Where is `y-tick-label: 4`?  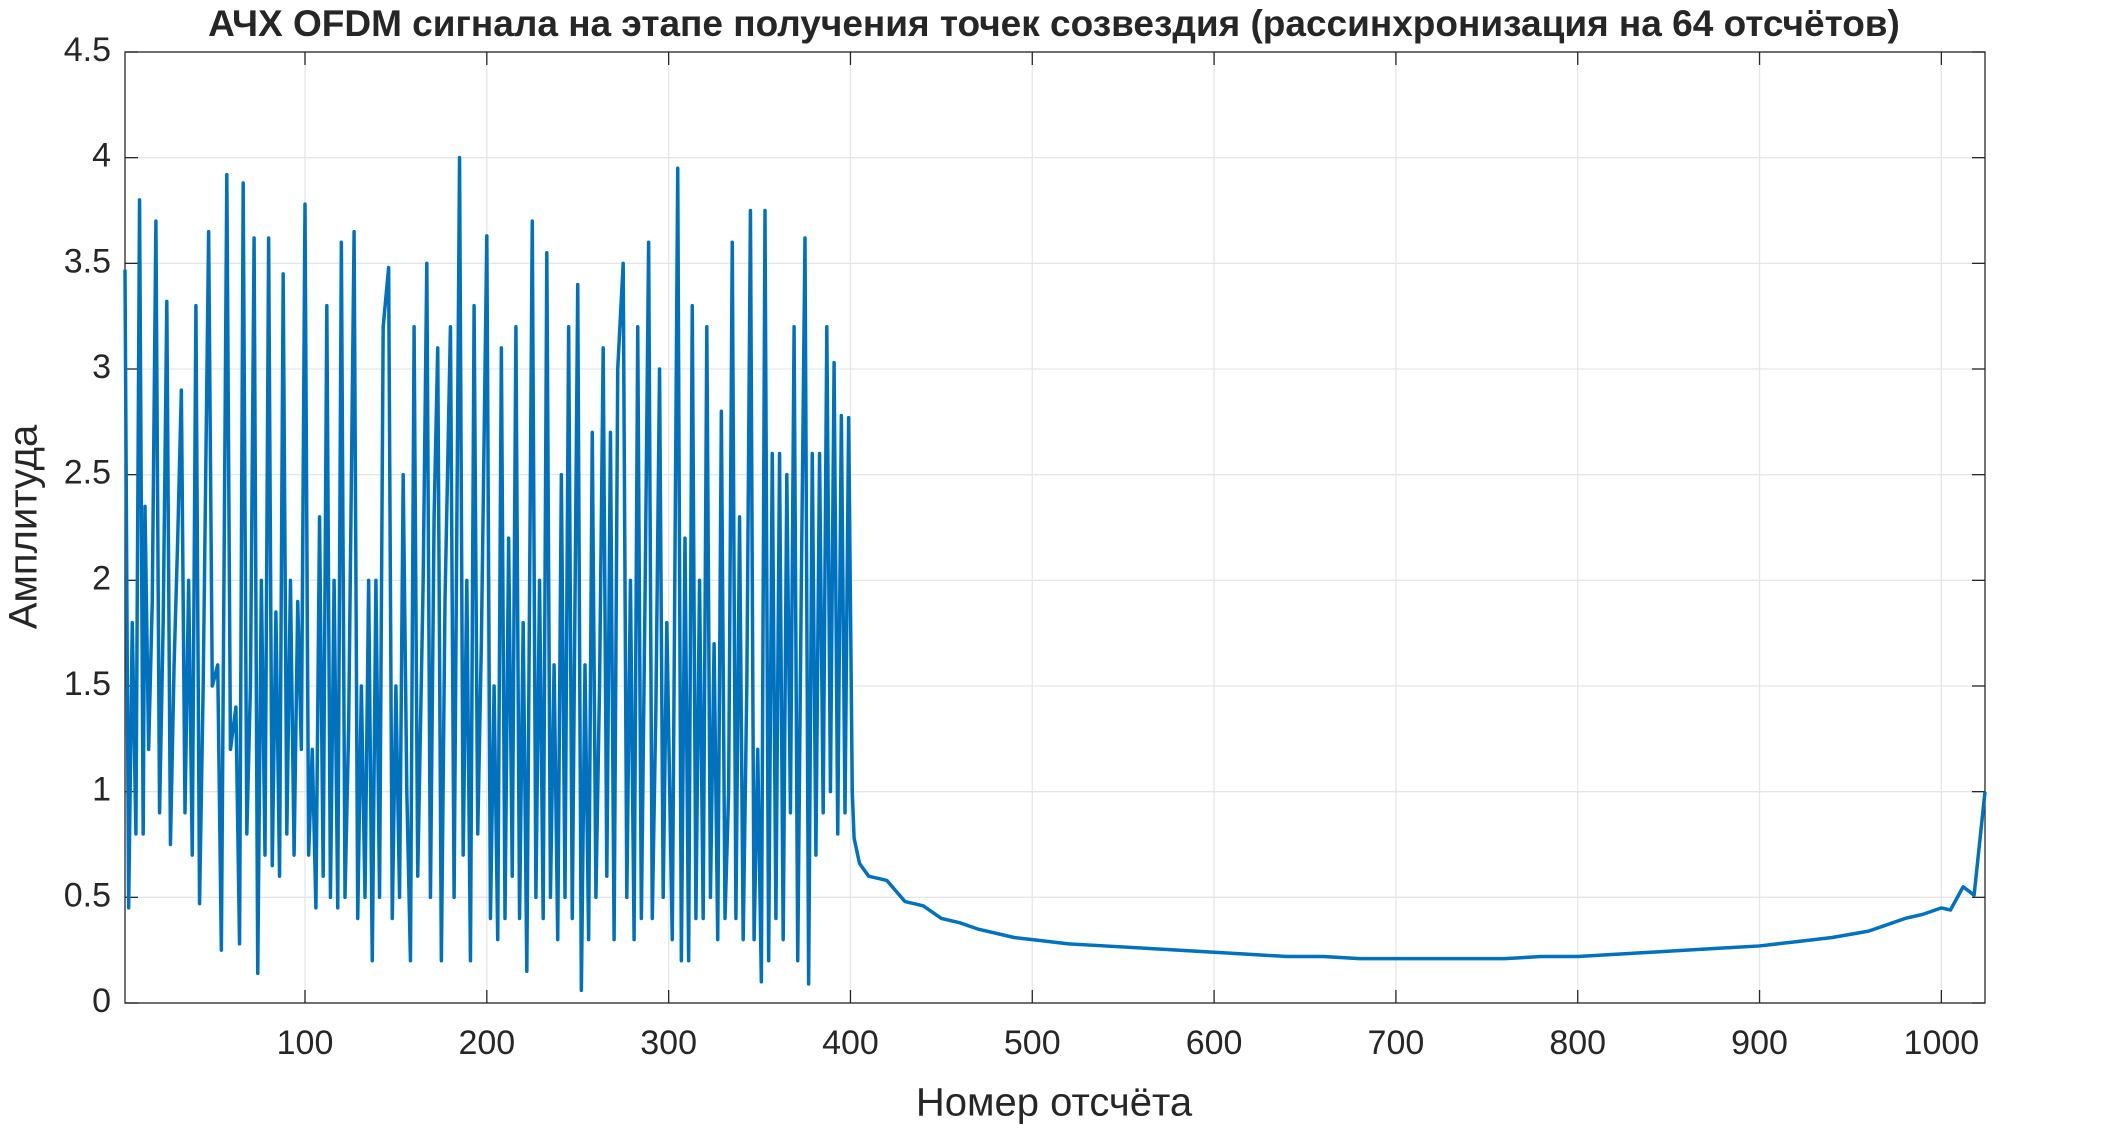 y-tick-label: 4 is located at coordinates (101, 156).